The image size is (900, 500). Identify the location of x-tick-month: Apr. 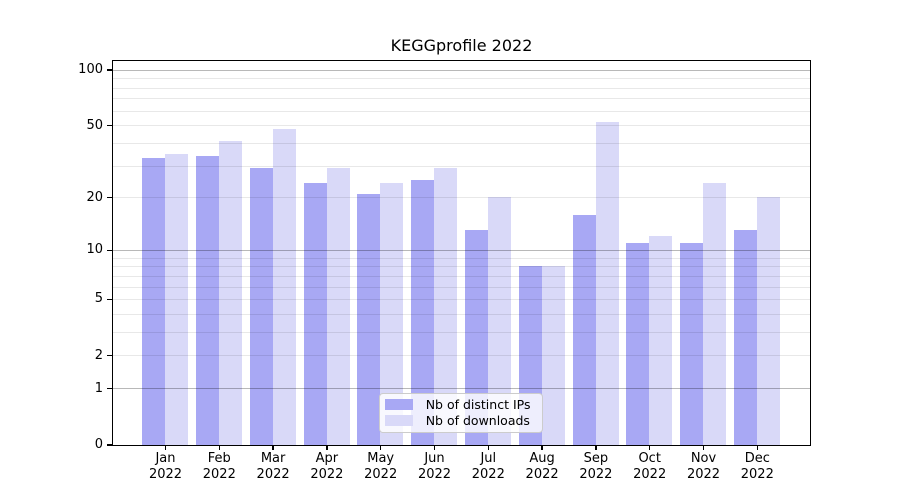
(327, 458).